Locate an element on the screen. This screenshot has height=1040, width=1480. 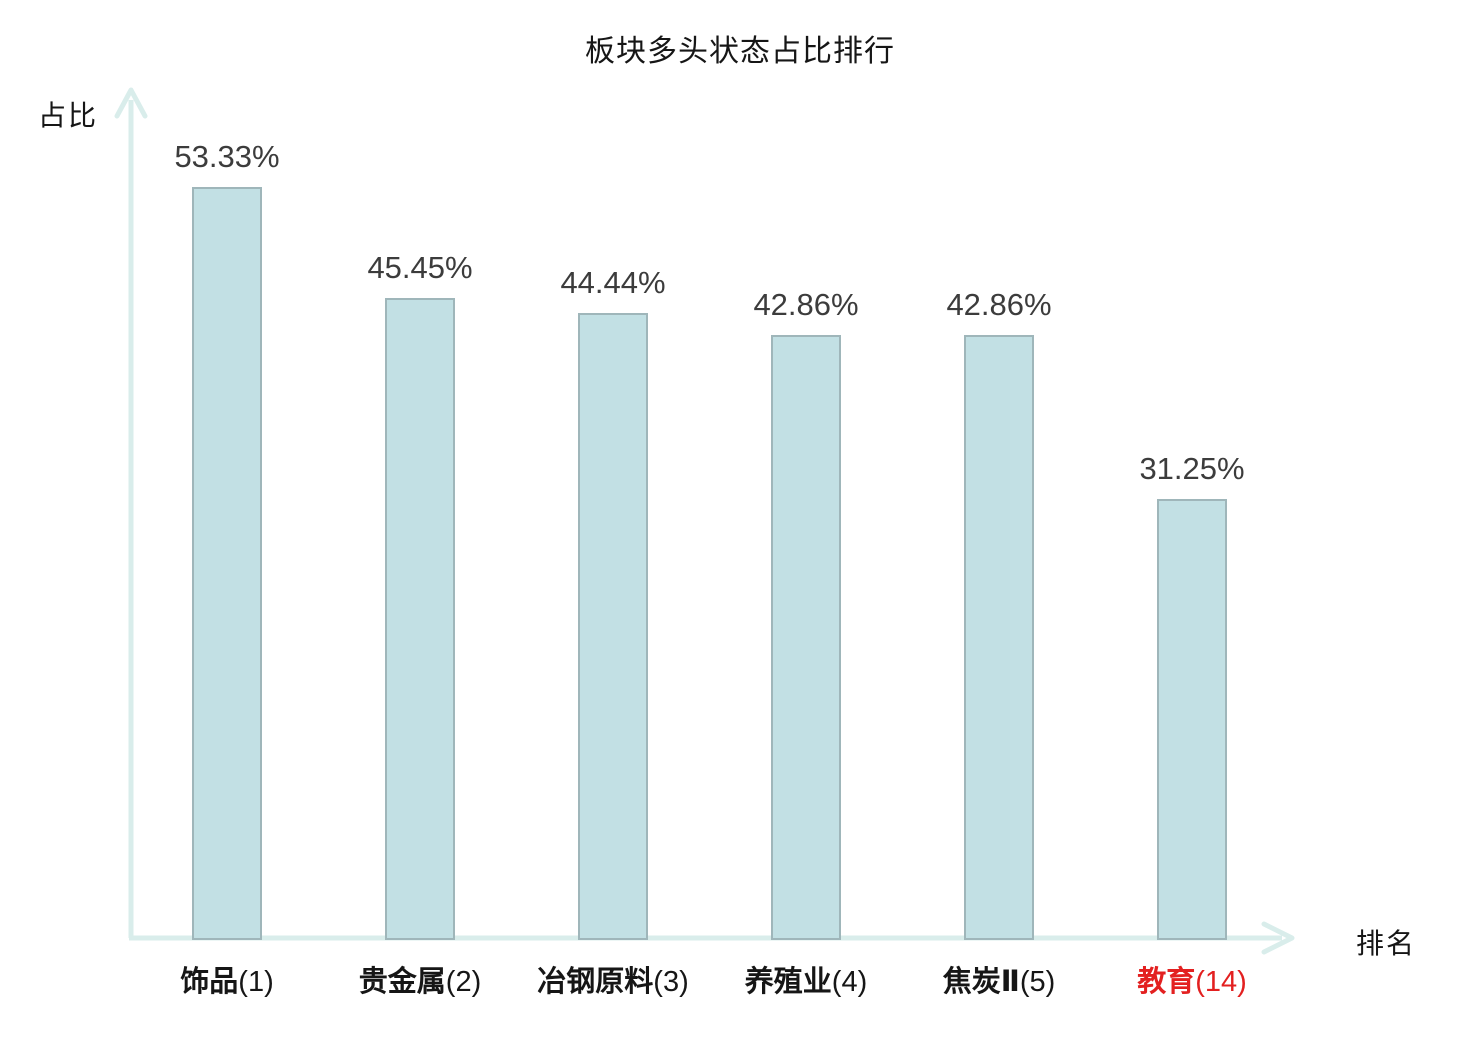
category-rank: (14) is located at coordinates (1221, 982).